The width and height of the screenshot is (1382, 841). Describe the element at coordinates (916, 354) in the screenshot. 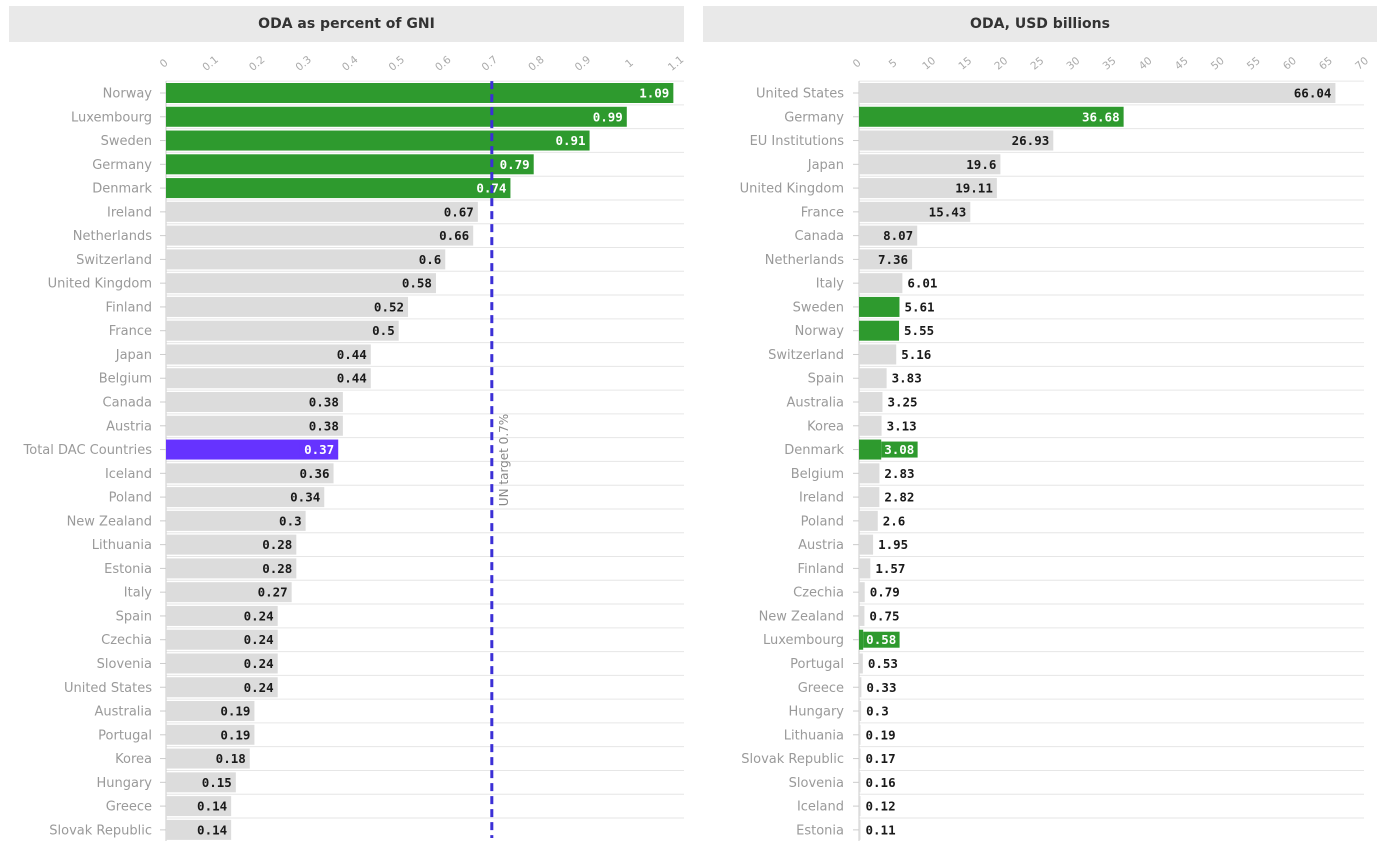

I see `right-value-label: 5.16` at that location.